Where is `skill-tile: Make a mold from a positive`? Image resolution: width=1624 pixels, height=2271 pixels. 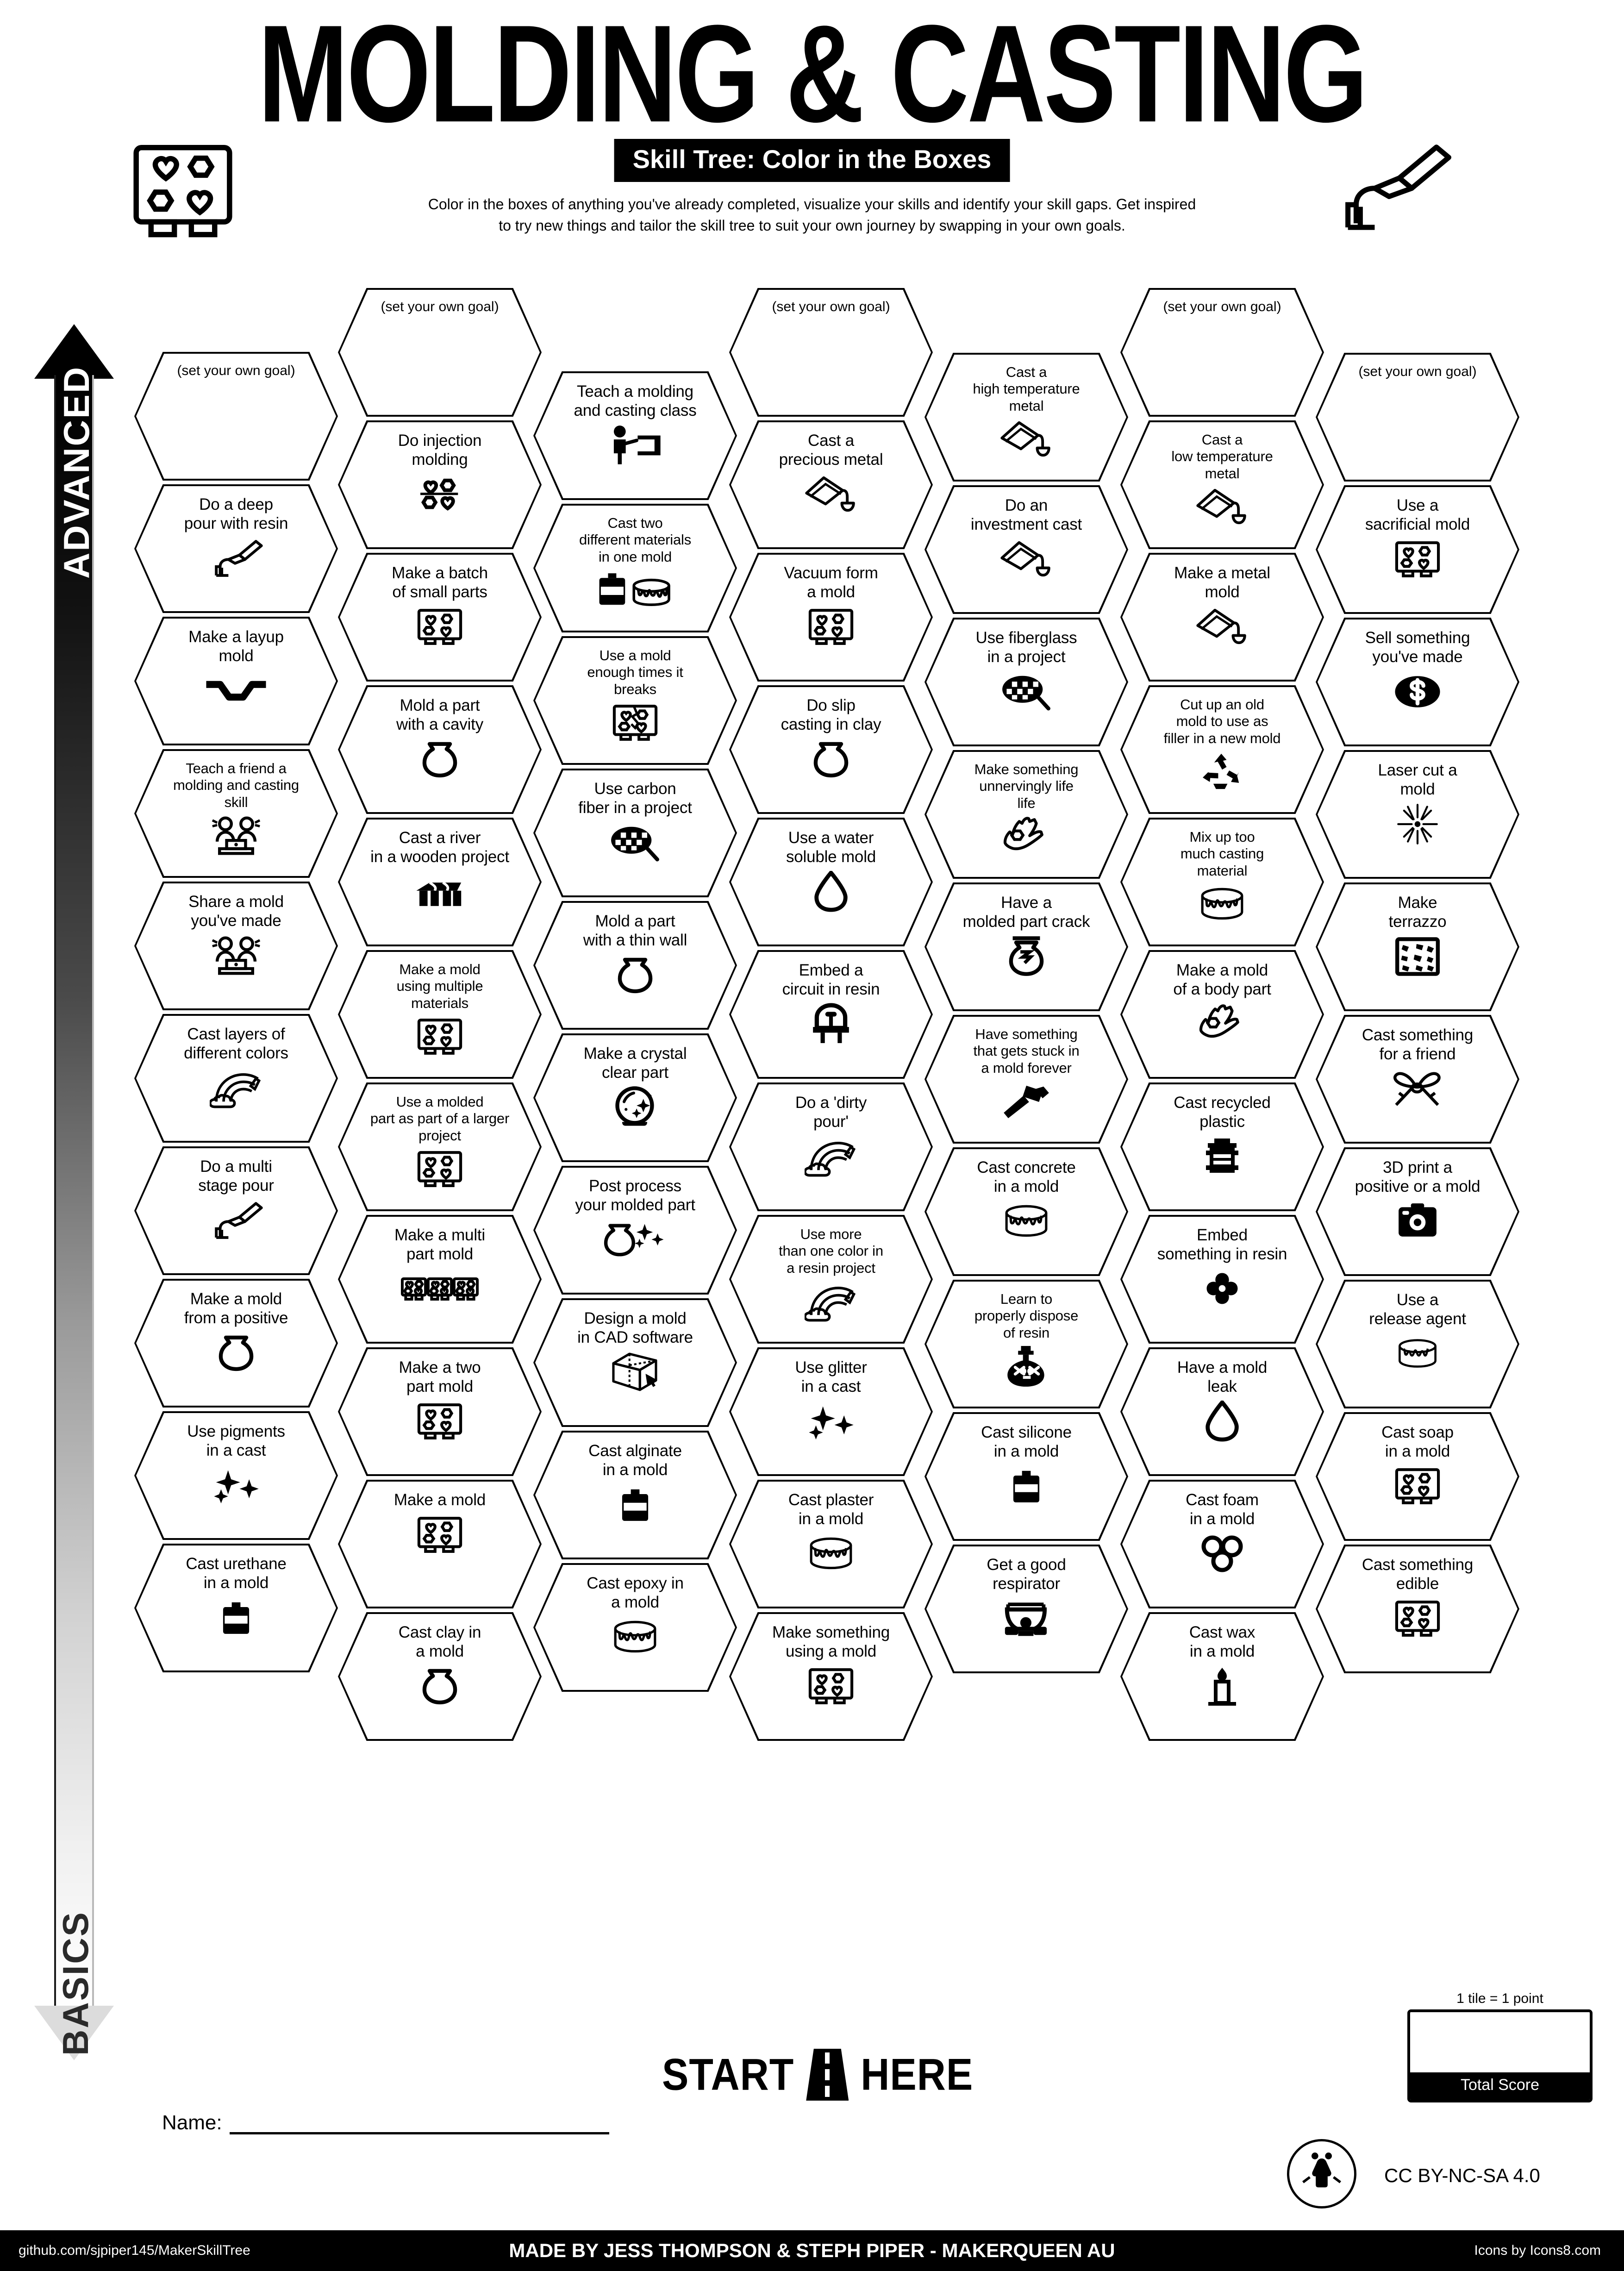 skill-tile: Make a mold from a positive is located at coordinates (236, 1343).